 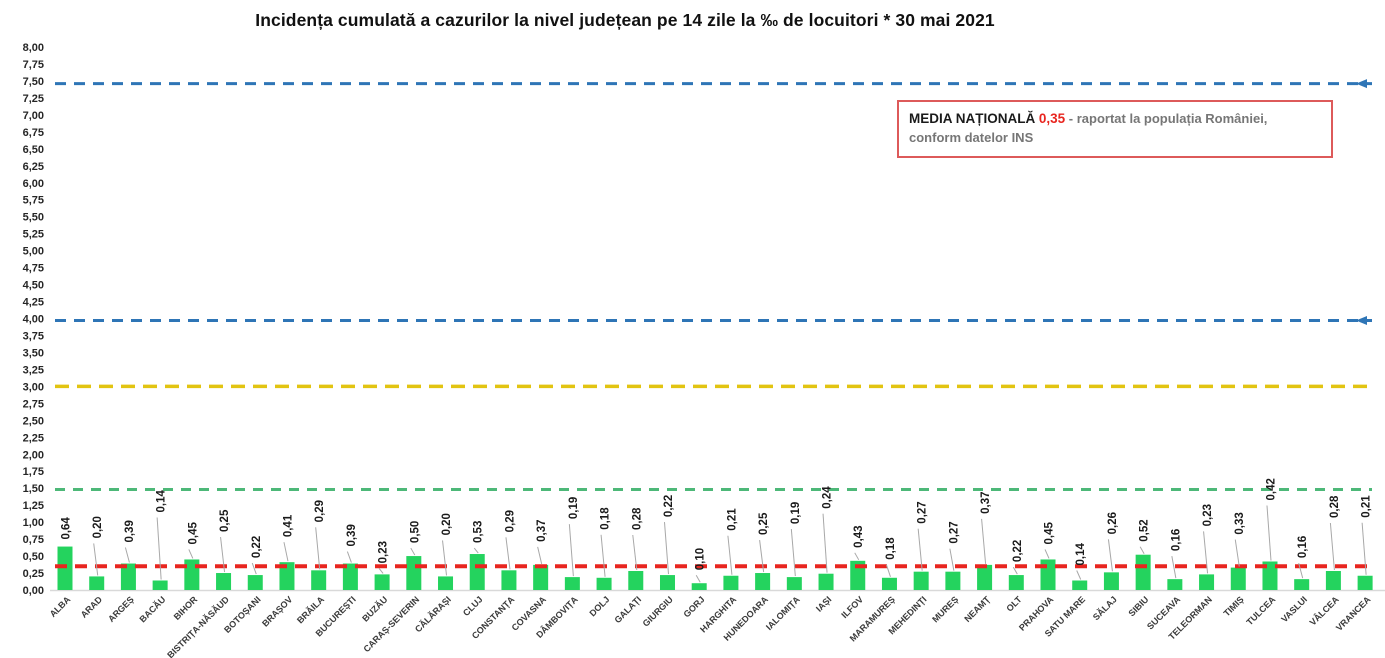 What do you see at coordinates (98, 527) in the screenshot?
I see `bar-value-label: 0,20` at bounding box center [98, 527].